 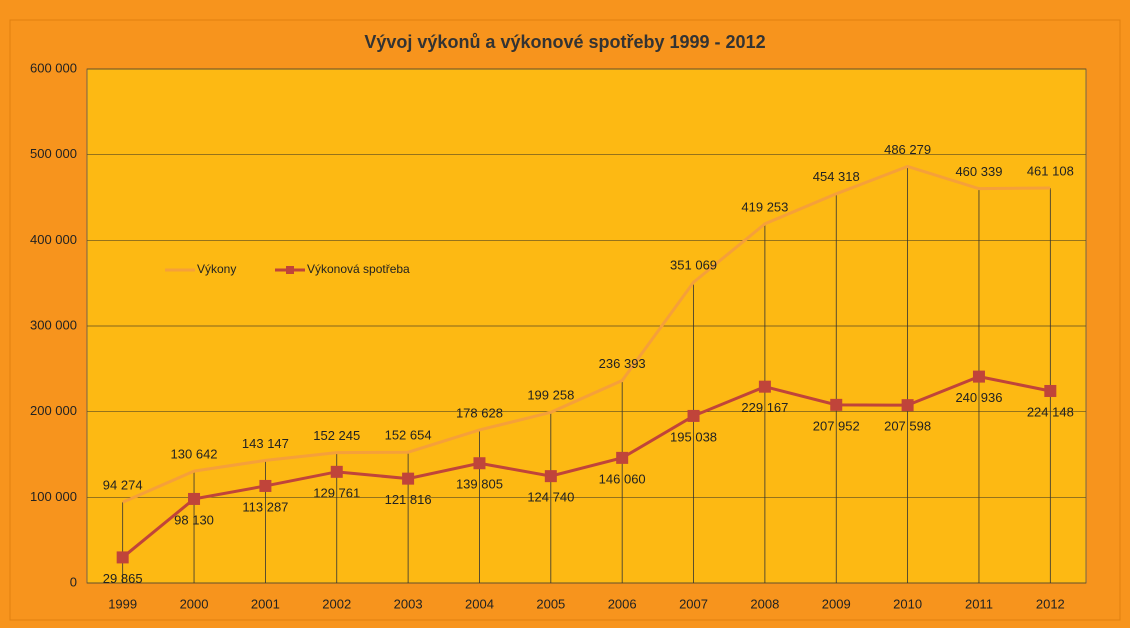 I want to click on x-tick-label: 2010, so click(x=907, y=603).